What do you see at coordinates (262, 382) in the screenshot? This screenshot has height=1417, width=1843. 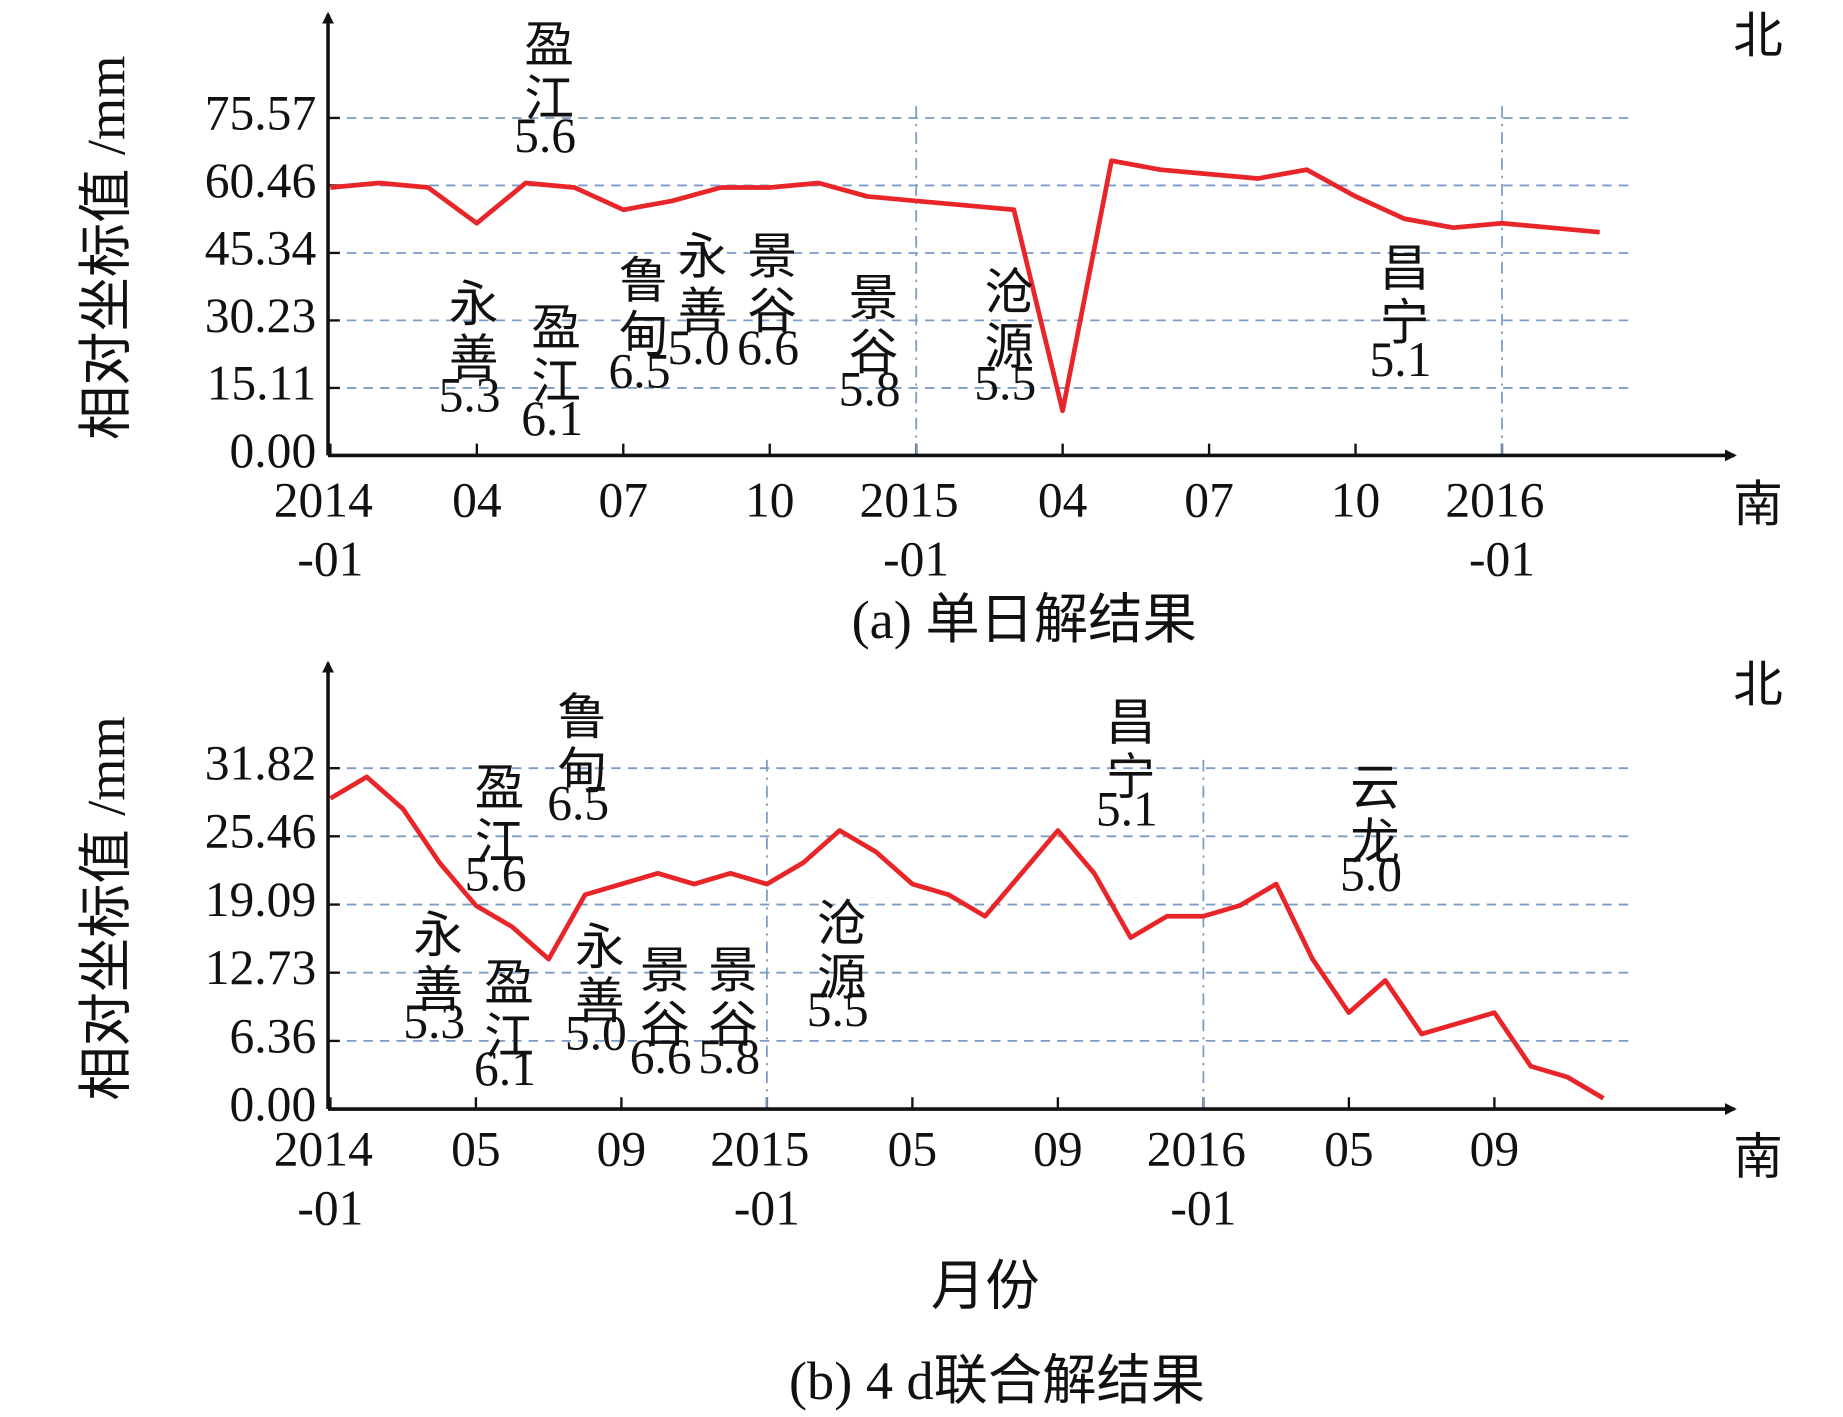 I see `y-tick-label: 15.11` at bounding box center [262, 382].